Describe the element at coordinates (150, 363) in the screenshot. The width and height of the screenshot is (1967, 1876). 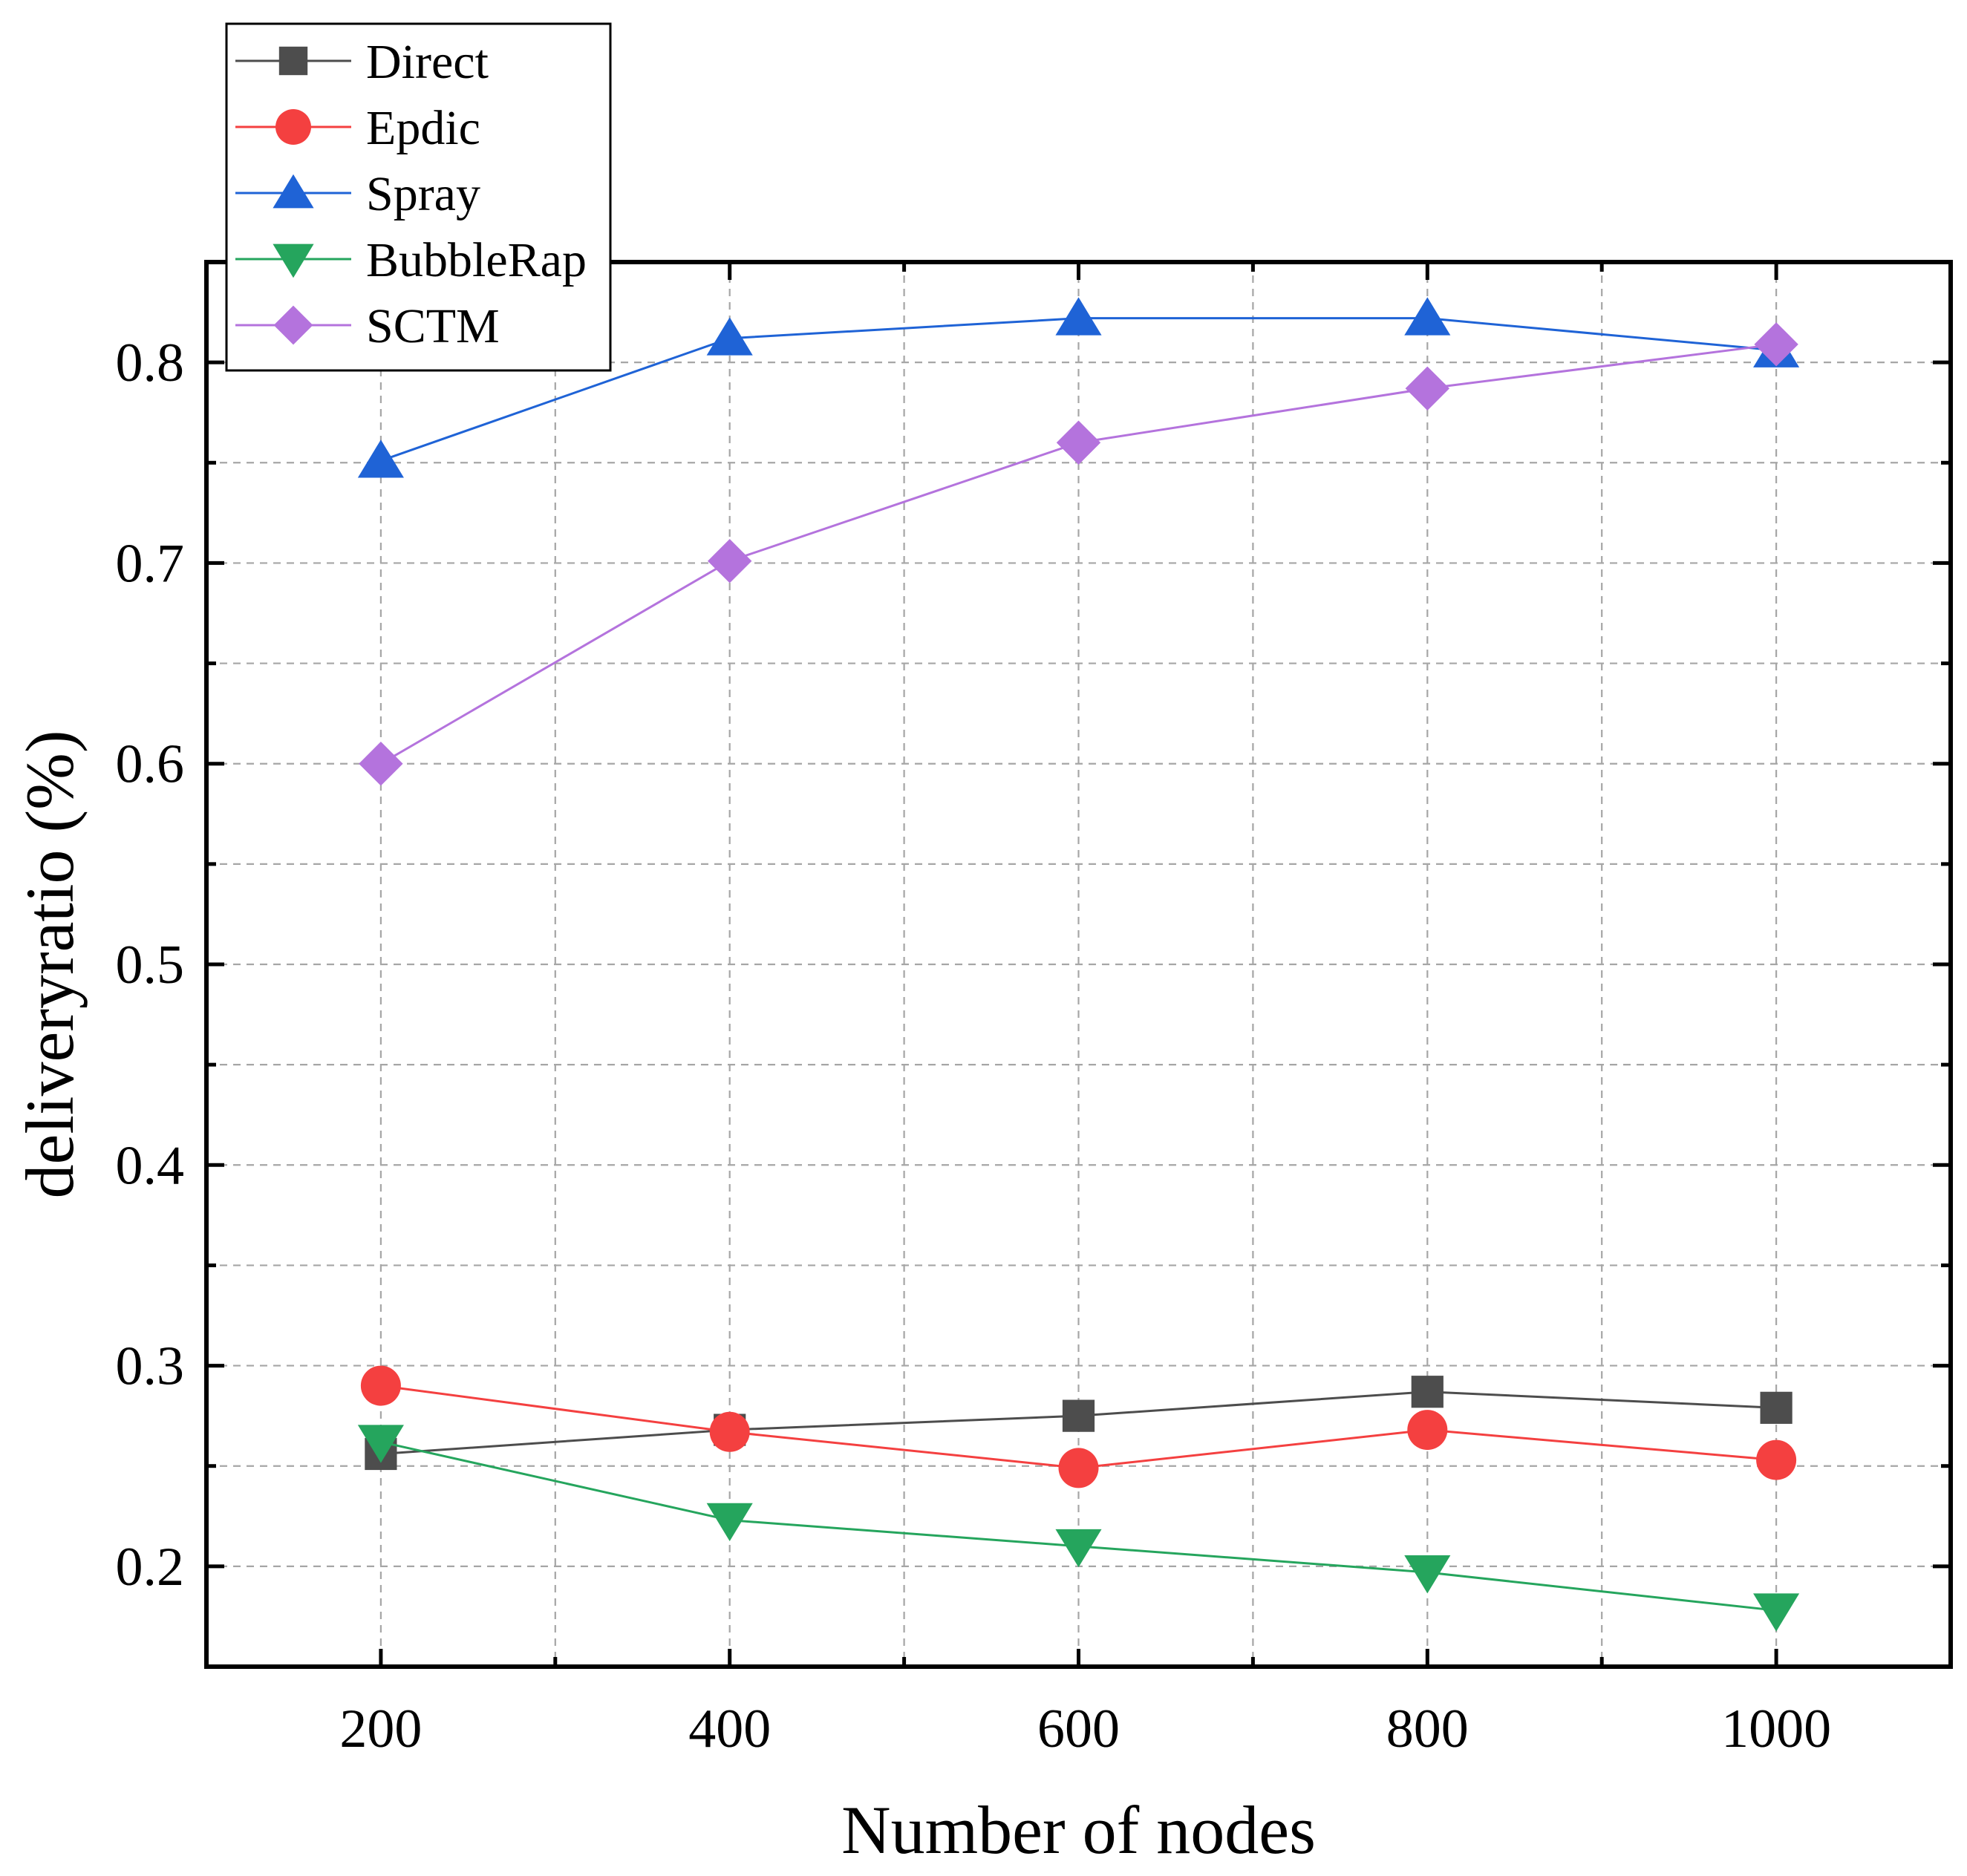
I see `y-tick-label: 0.8` at that location.